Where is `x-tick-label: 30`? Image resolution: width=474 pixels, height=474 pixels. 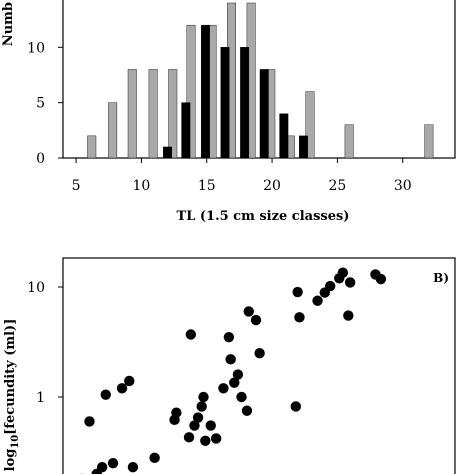 x-tick-label: 30 is located at coordinates (403, 186).